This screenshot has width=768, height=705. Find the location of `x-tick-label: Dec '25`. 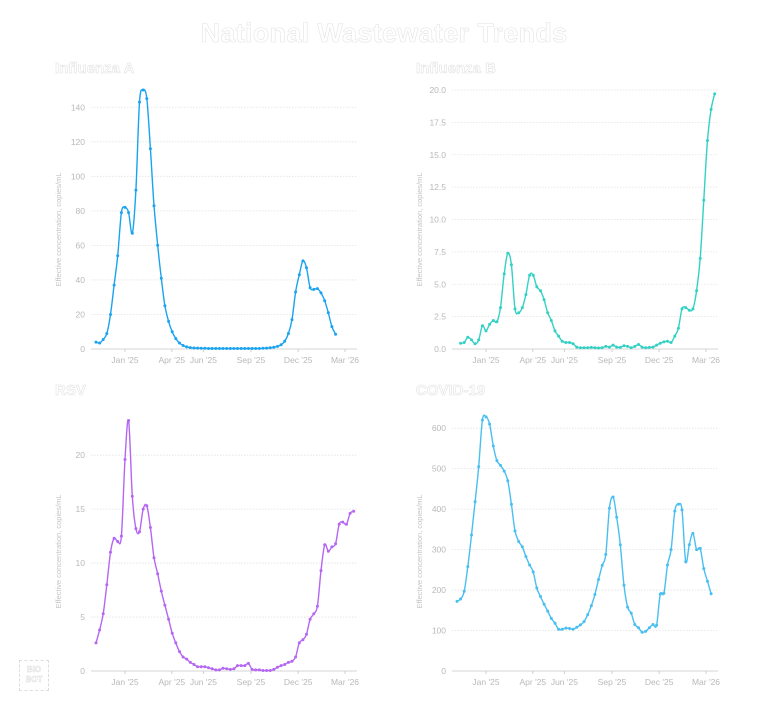

x-tick-label: Dec '25 is located at coordinates (298, 682).